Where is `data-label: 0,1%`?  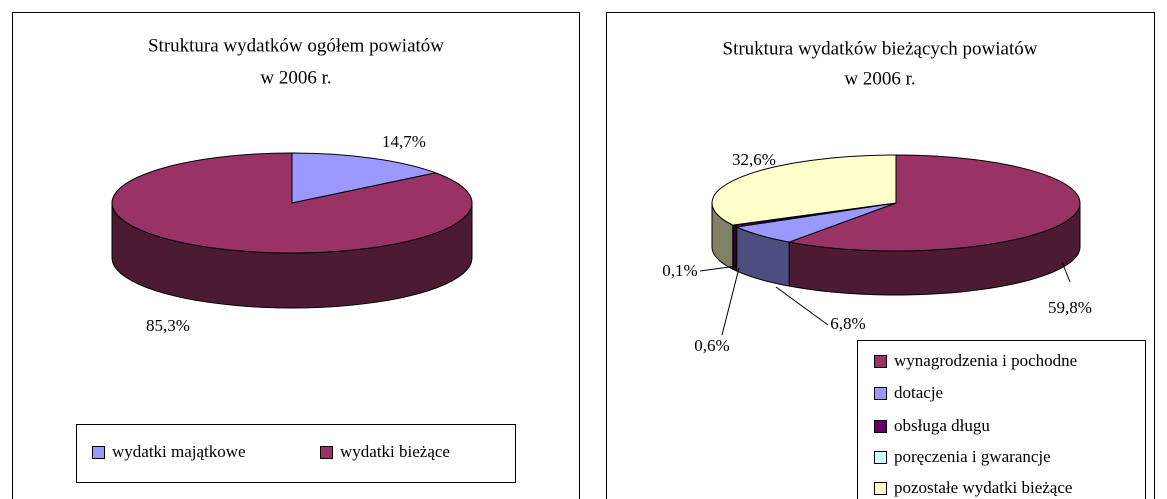 data-label: 0,1% is located at coordinates (679, 270).